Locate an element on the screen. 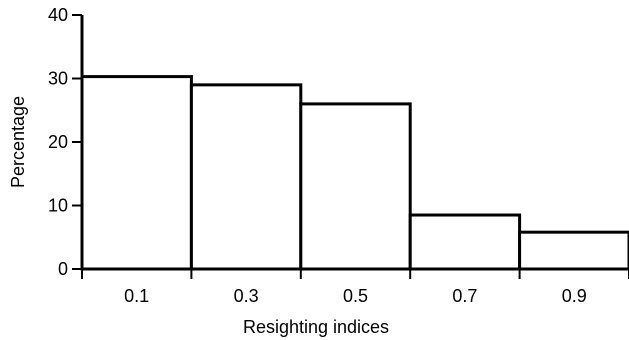 Image resolution: width=629 pixels, height=340 pixels. bar-0.5 is located at coordinates (355, 186).